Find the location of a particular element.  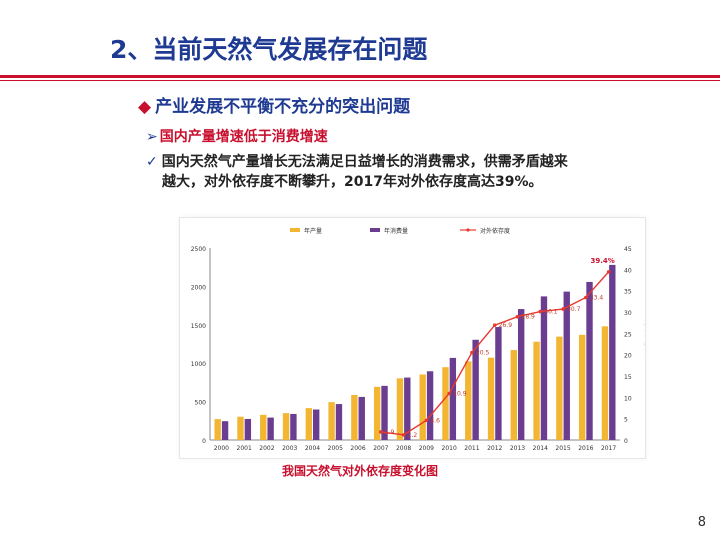

y-tick-left: 500 is located at coordinates (201, 403).